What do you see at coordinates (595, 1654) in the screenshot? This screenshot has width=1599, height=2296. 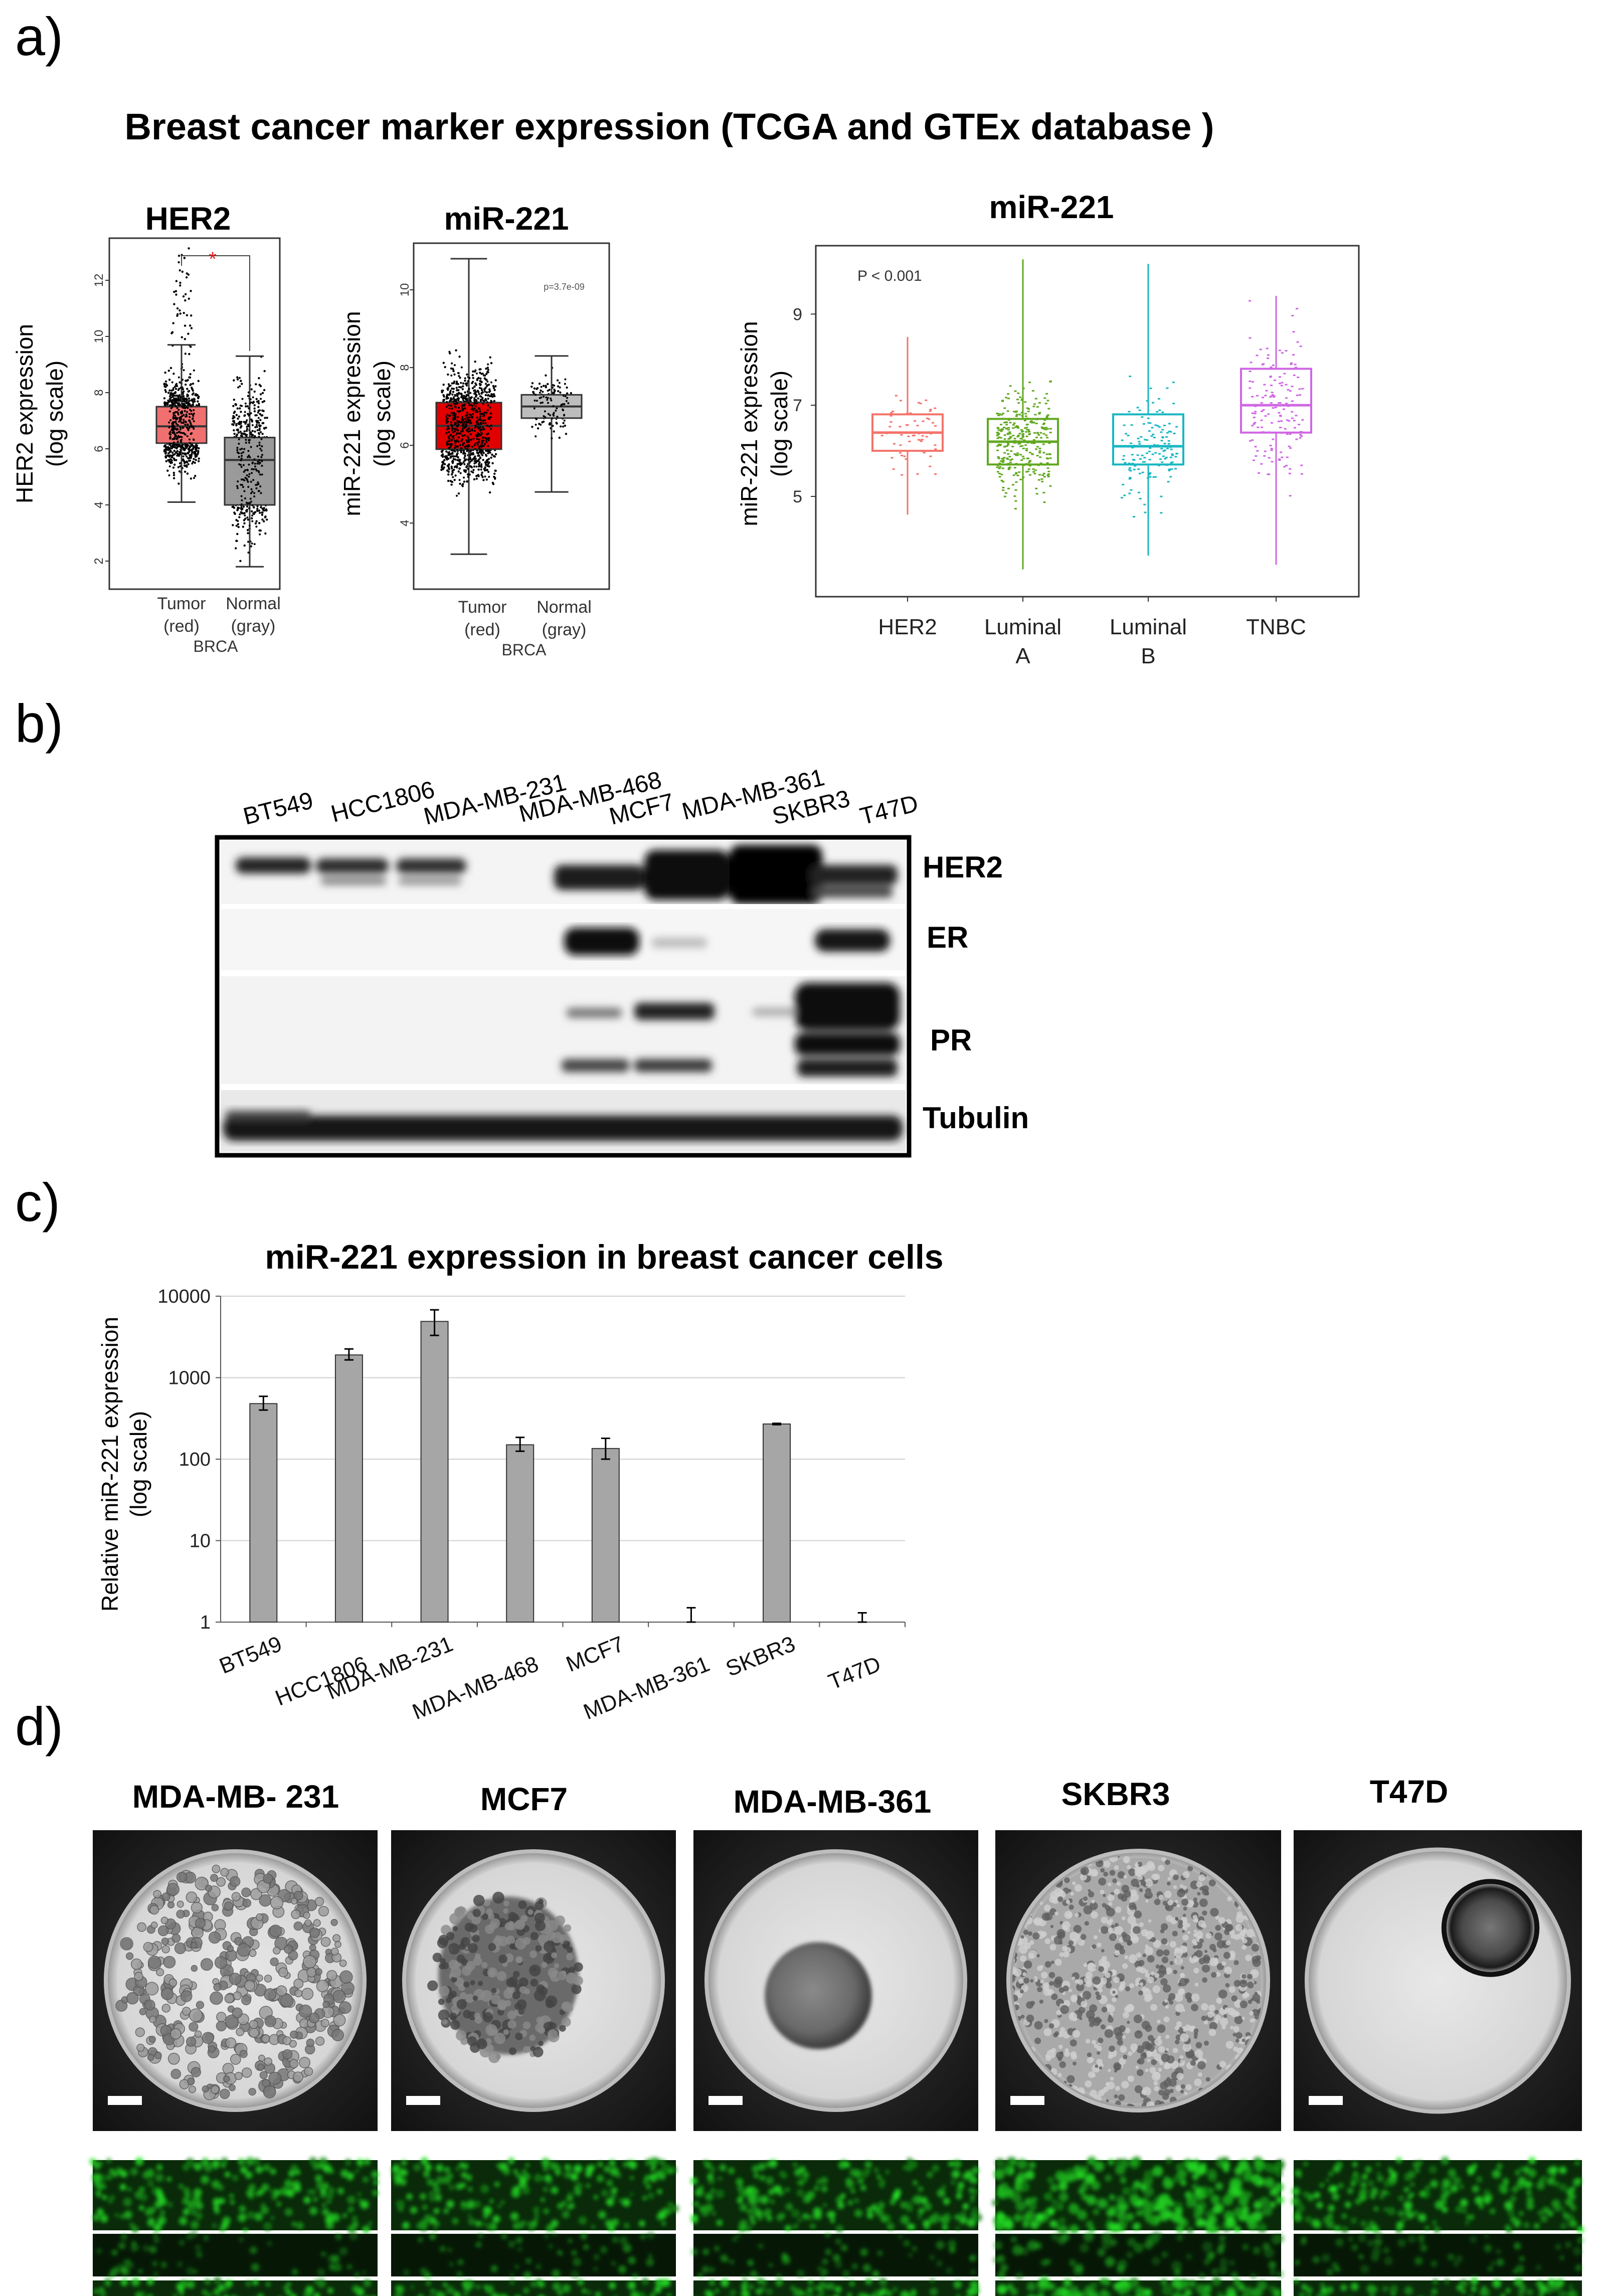 I see `bar-xlabel: MCF7` at bounding box center [595, 1654].